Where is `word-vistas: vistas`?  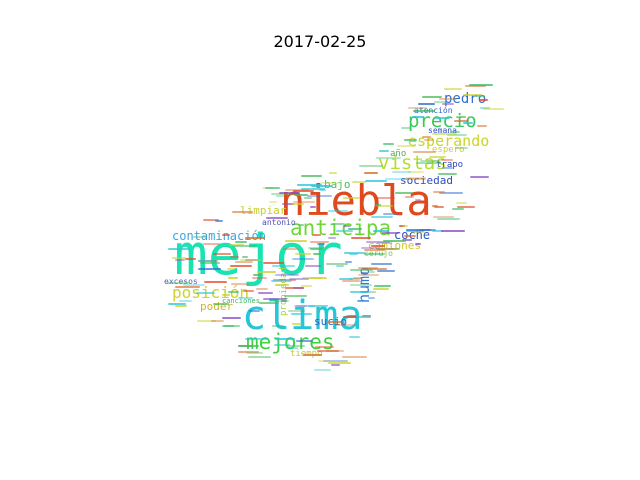
word-vistas: vistas is located at coordinates (412, 163).